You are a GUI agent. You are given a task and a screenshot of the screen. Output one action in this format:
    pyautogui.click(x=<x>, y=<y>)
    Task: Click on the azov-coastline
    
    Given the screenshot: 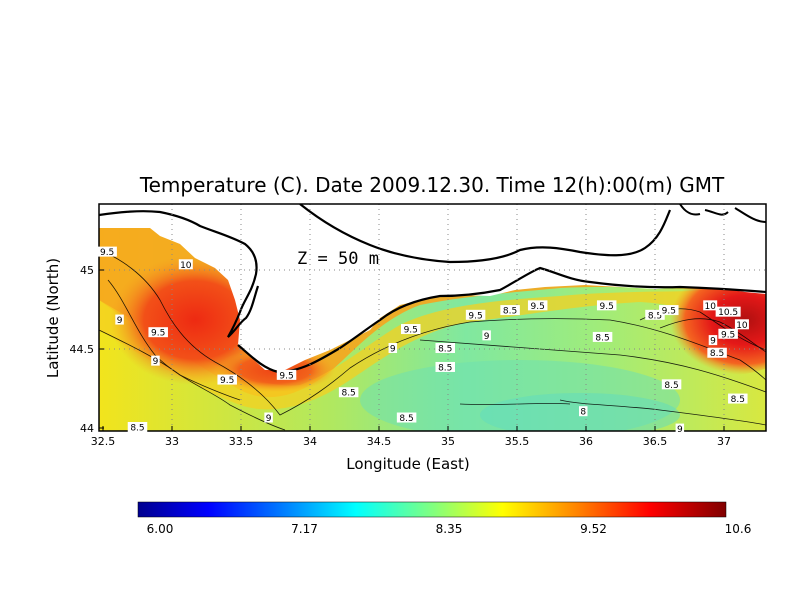 What is the action you would take?
    pyautogui.click(x=485, y=234)
    